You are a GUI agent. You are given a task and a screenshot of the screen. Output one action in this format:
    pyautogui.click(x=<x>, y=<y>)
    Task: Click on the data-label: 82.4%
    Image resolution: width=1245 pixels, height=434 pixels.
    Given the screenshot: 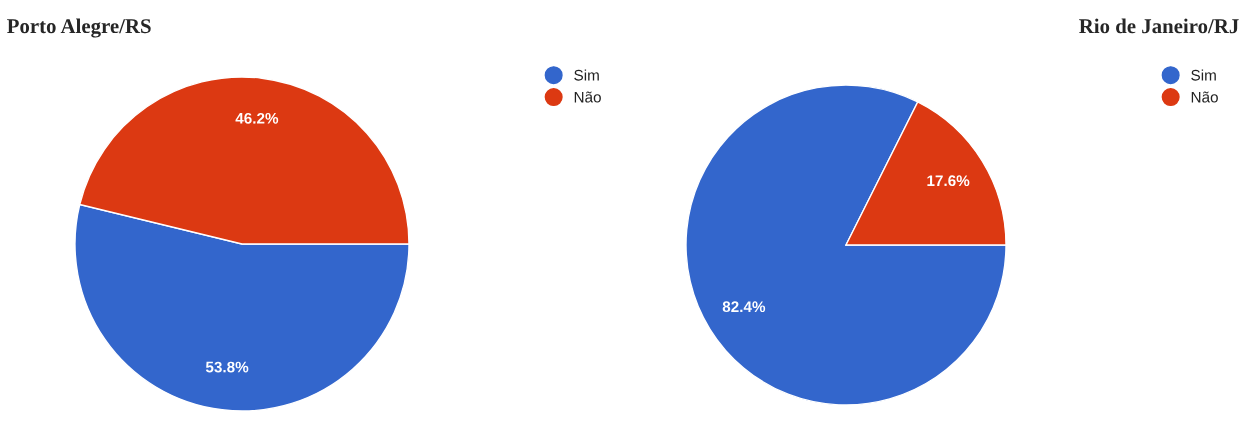 What is the action you would take?
    pyautogui.click(x=744, y=307)
    